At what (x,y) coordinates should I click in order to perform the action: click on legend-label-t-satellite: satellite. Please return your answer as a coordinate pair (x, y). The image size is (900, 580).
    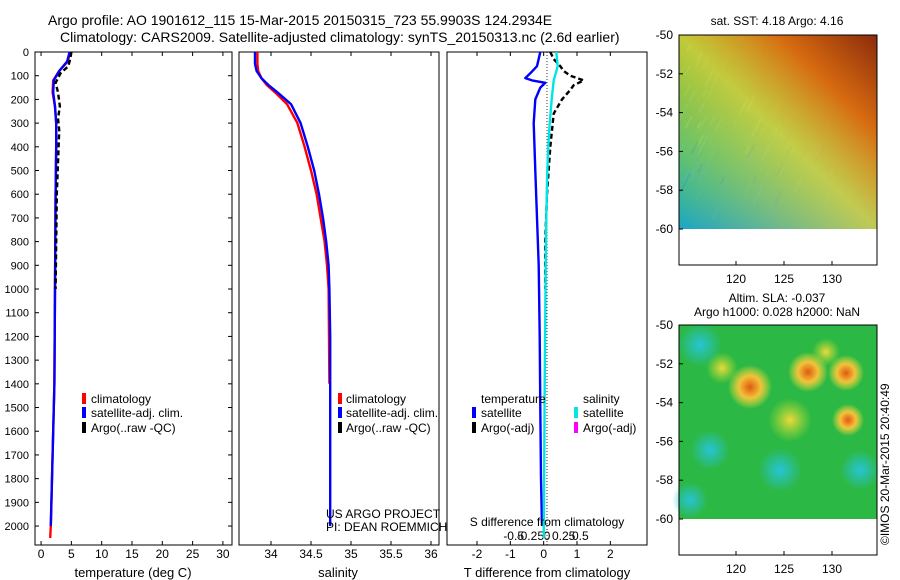
    Looking at the image, I should click on (501, 413).